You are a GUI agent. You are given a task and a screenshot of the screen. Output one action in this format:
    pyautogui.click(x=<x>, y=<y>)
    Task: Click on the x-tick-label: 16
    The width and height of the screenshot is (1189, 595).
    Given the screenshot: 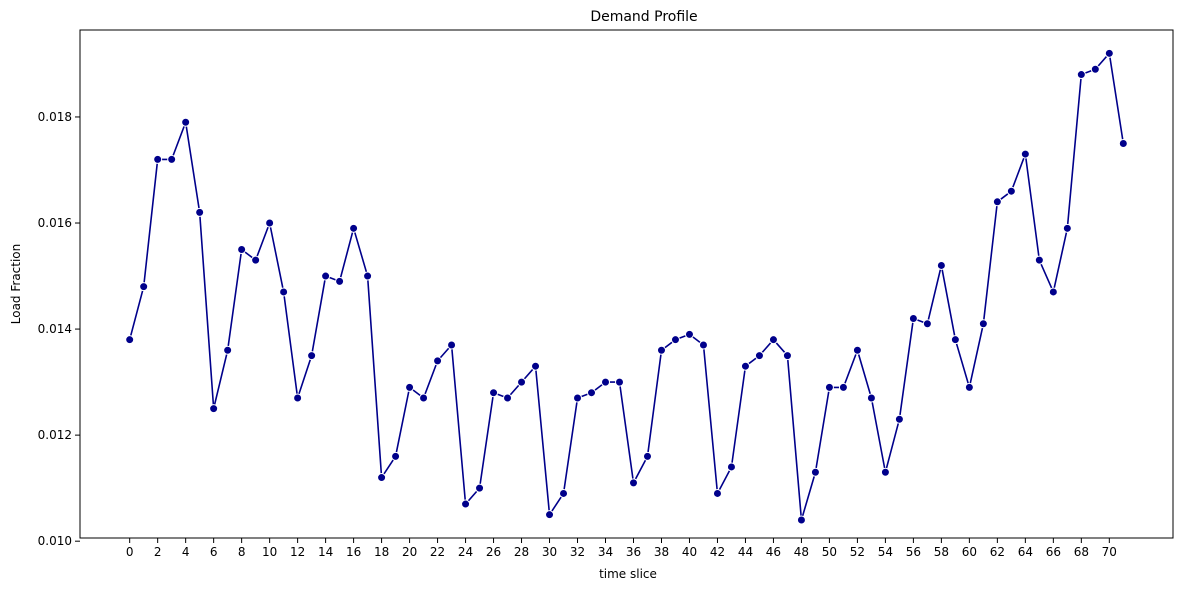 What is the action you would take?
    pyautogui.click(x=353, y=552)
    